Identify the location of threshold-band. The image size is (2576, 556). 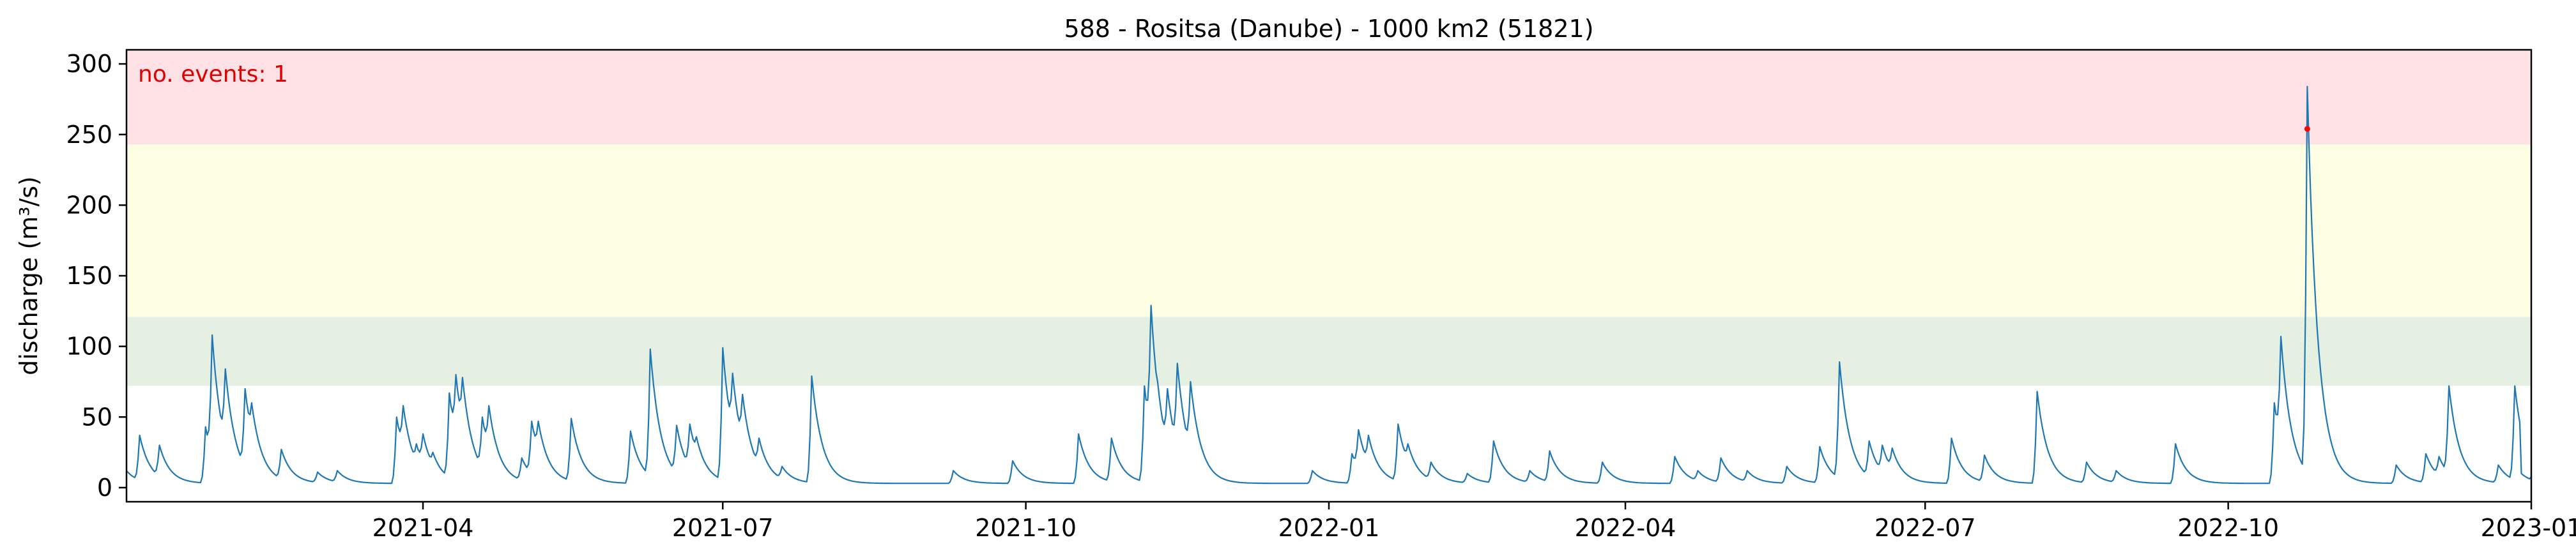
(1328, 351).